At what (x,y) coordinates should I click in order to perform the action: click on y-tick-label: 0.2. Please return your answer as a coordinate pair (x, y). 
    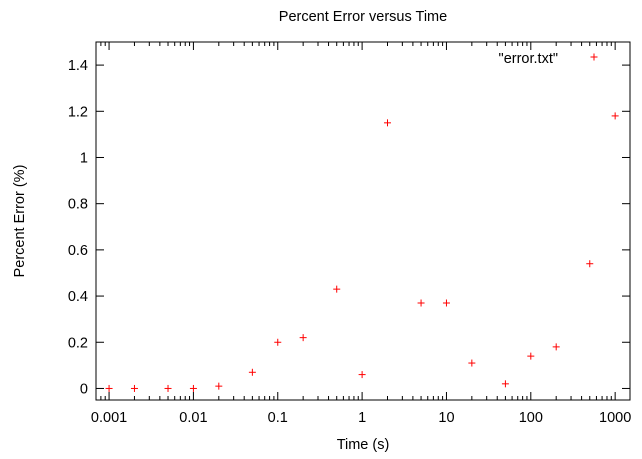
    Looking at the image, I should click on (78, 343).